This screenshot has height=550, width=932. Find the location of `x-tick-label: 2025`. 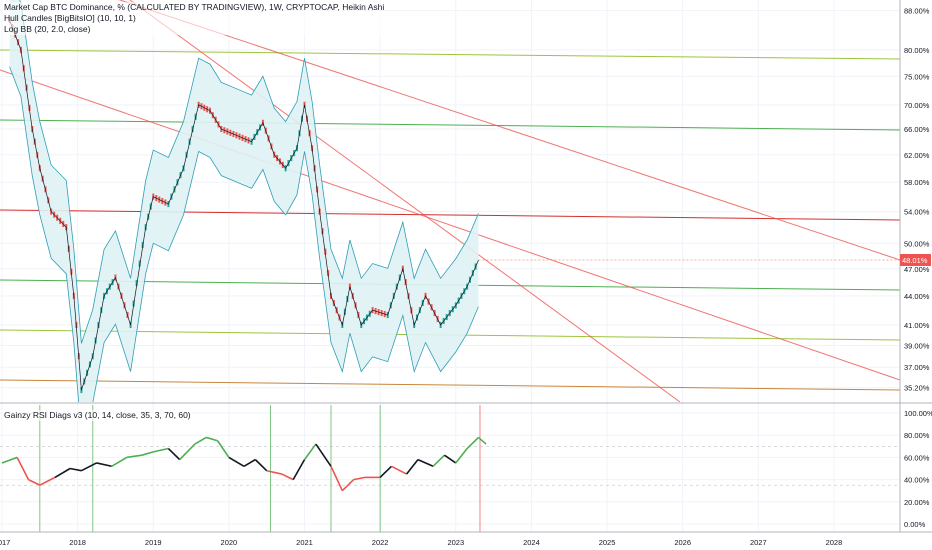

x-tick-label: 2025 is located at coordinates (607, 542).